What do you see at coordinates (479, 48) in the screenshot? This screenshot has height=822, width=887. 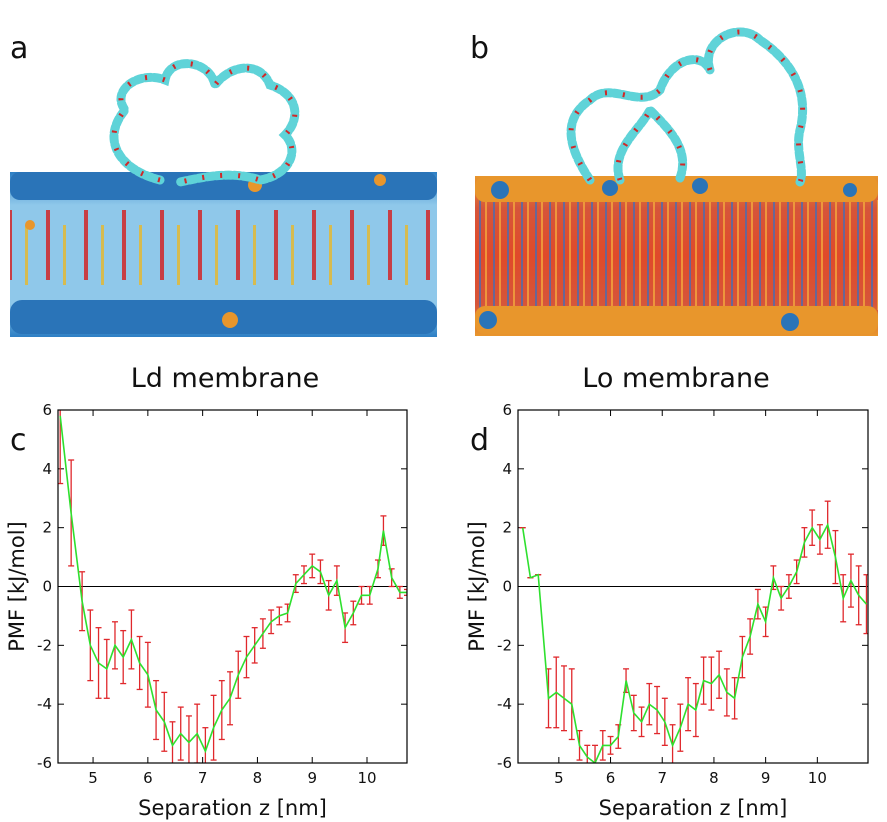 I see `panel-label: b` at bounding box center [479, 48].